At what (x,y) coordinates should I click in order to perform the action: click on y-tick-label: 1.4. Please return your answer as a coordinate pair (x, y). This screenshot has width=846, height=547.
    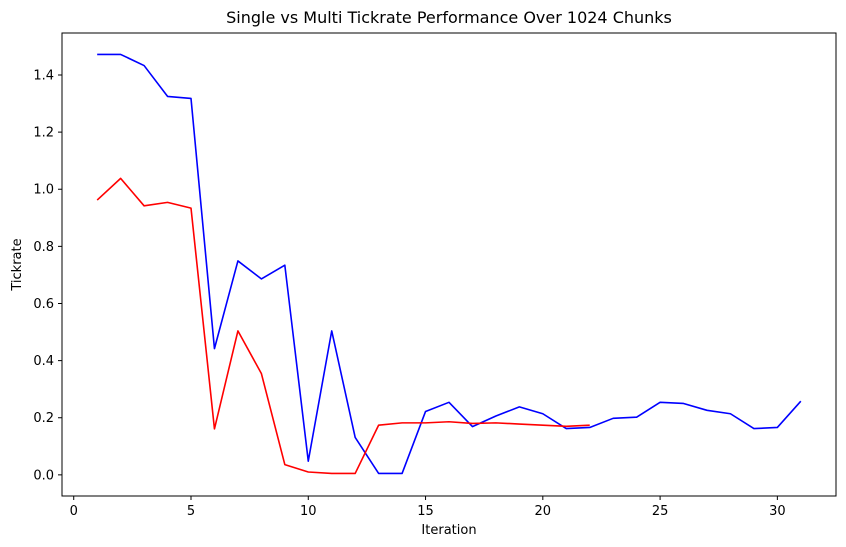
    Looking at the image, I should click on (43, 75).